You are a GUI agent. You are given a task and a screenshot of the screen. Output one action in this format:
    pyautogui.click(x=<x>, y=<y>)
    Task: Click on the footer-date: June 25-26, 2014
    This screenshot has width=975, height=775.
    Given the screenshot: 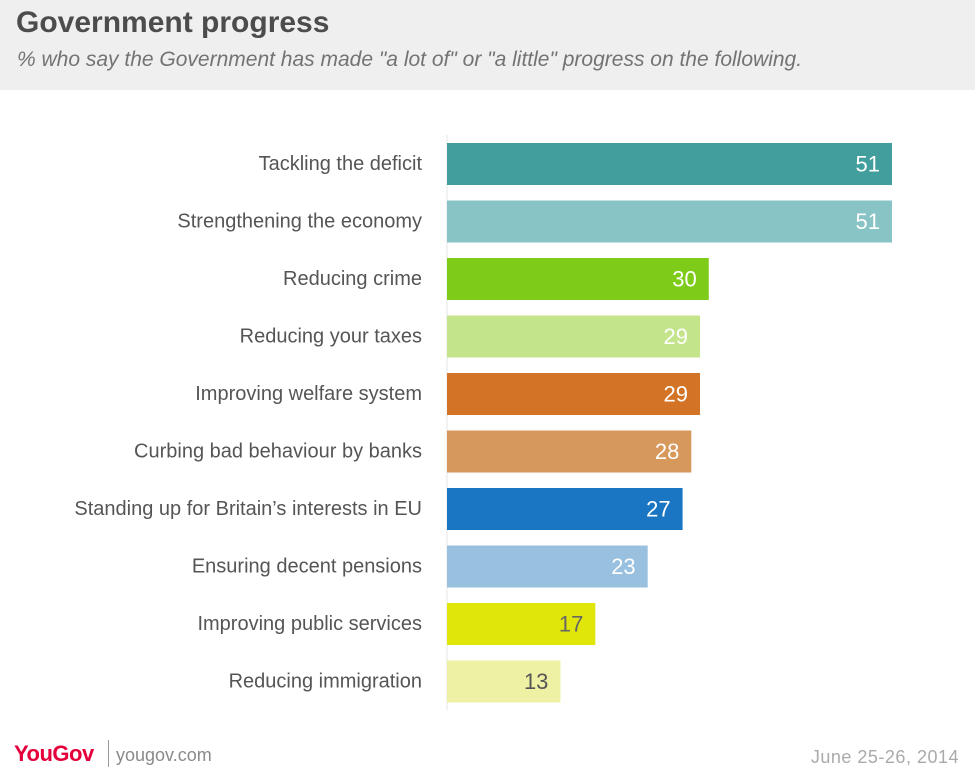 What is the action you would take?
    pyautogui.click(x=884, y=757)
    